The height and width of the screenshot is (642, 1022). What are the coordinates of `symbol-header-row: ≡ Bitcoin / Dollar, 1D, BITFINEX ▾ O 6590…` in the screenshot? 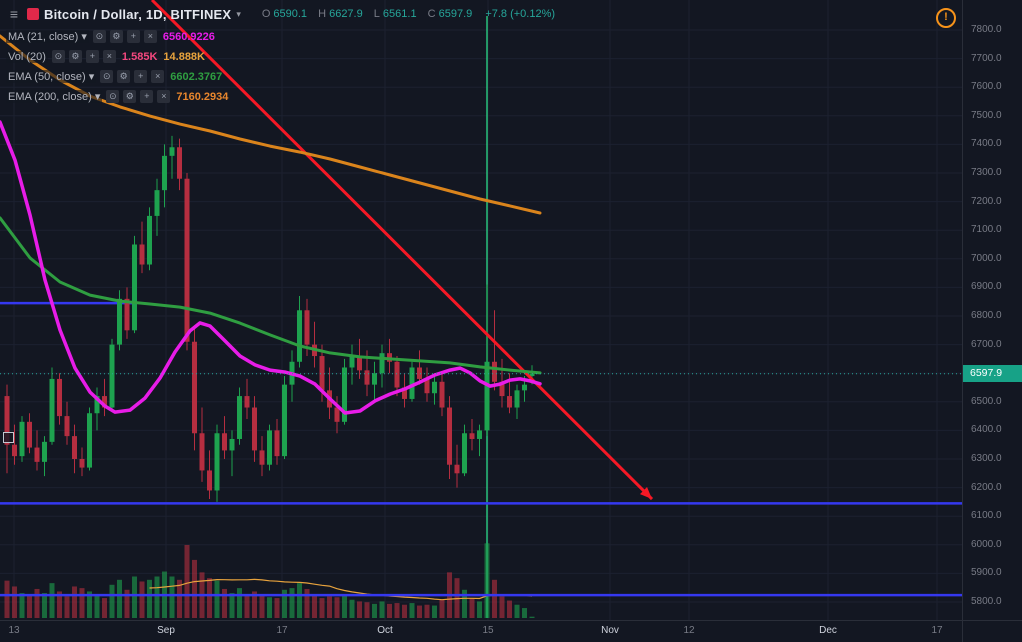 It's located at (280, 14).